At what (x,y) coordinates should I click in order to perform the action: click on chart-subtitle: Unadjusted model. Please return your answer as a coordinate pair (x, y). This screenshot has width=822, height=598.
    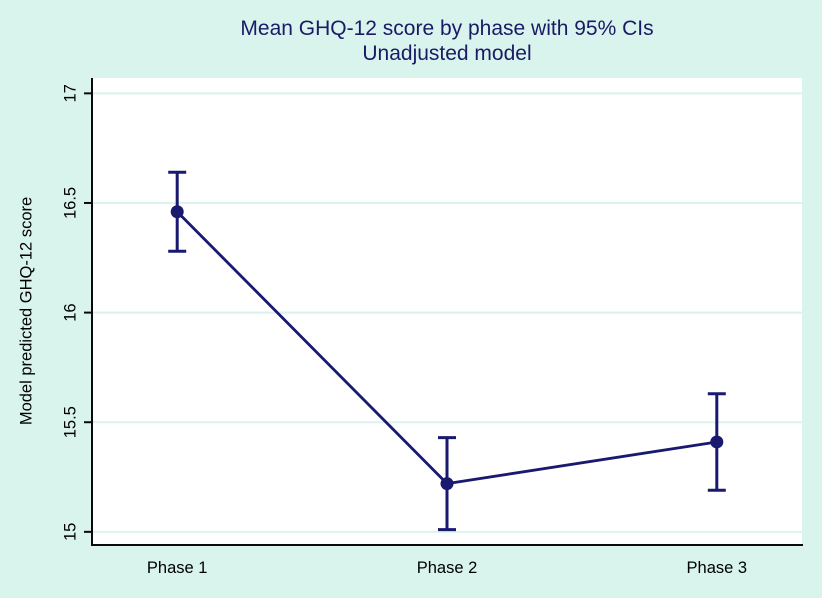
    Looking at the image, I should click on (447, 53).